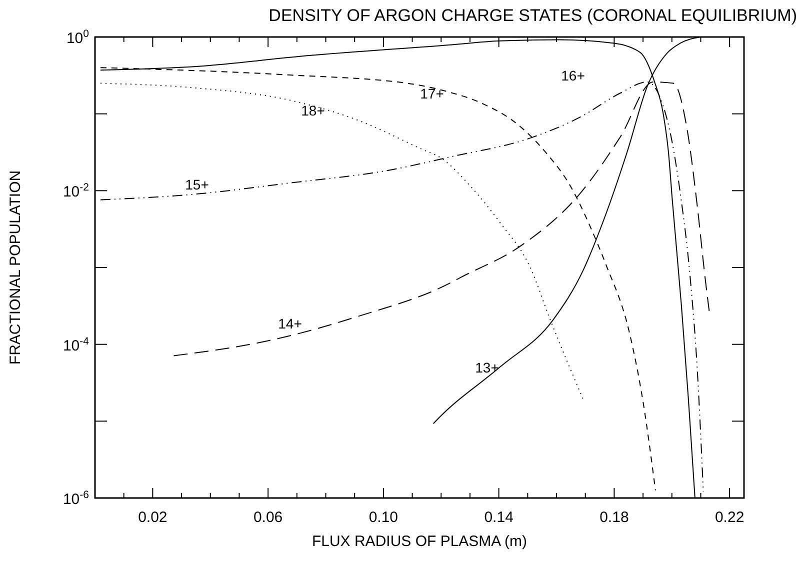 The height and width of the screenshot is (561, 801). Describe the element at coordinates (268, 517) in the screenshot. I see `x-tick-label: 0.06` at that location.